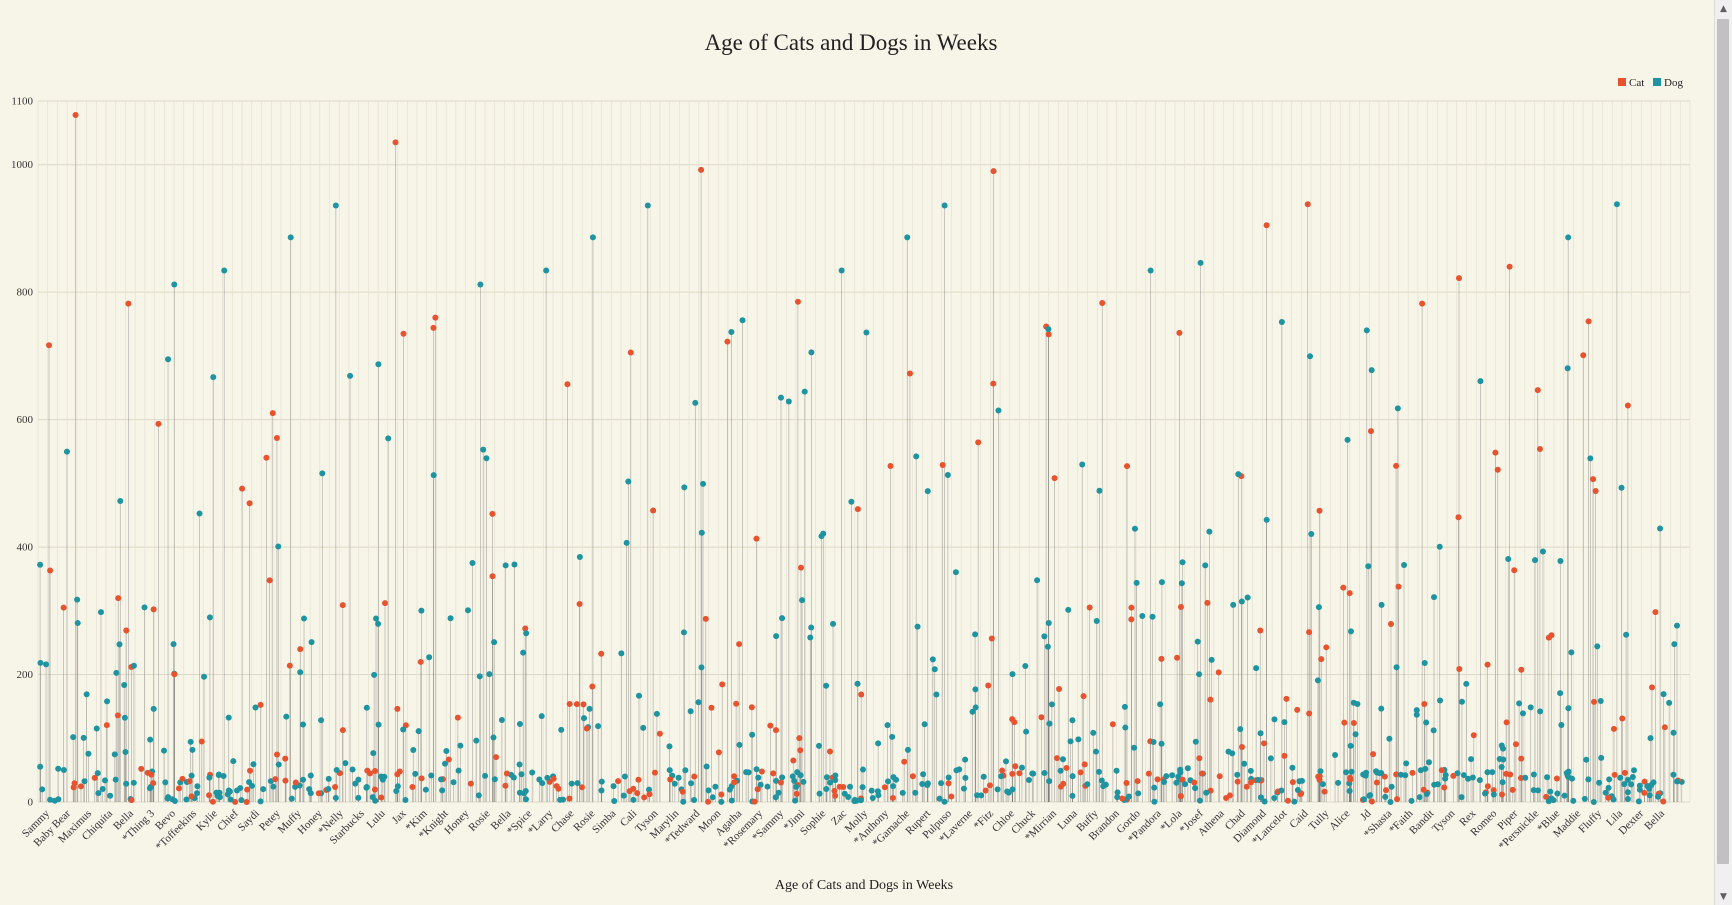 Image resolution: width=1732 pixels, height=905 pixels. I want to click on scrollbar-thumb, so click(1723, 441).